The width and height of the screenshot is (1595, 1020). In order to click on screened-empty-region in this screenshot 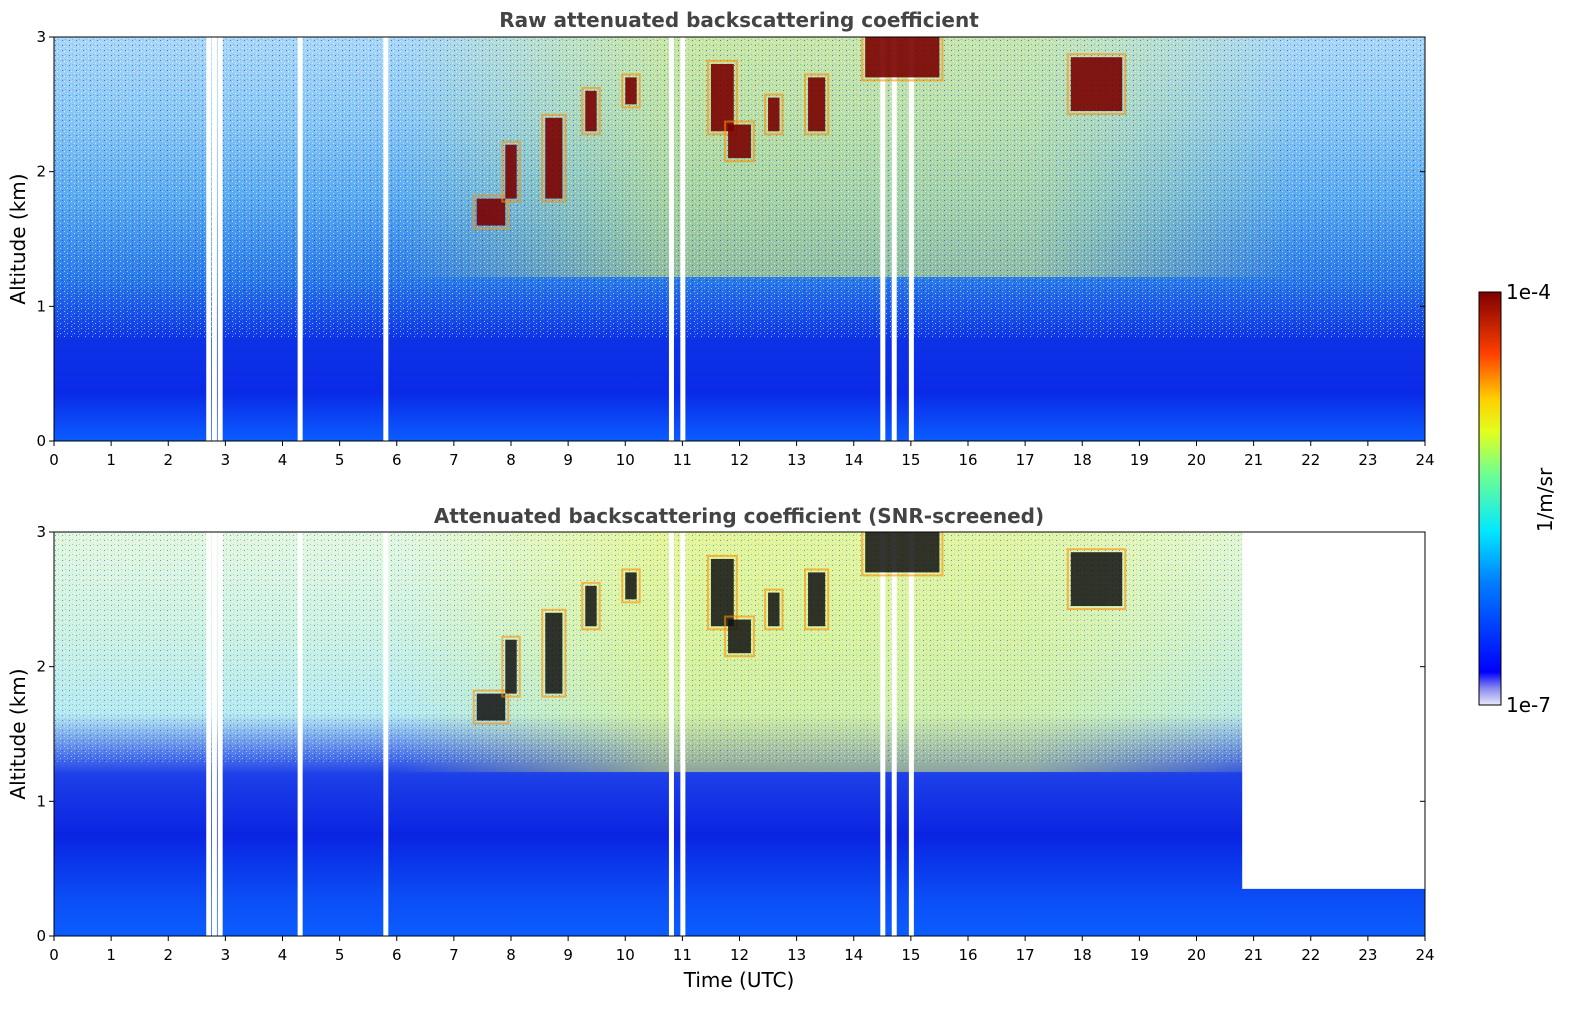, I will do `click(1333, 710)`.